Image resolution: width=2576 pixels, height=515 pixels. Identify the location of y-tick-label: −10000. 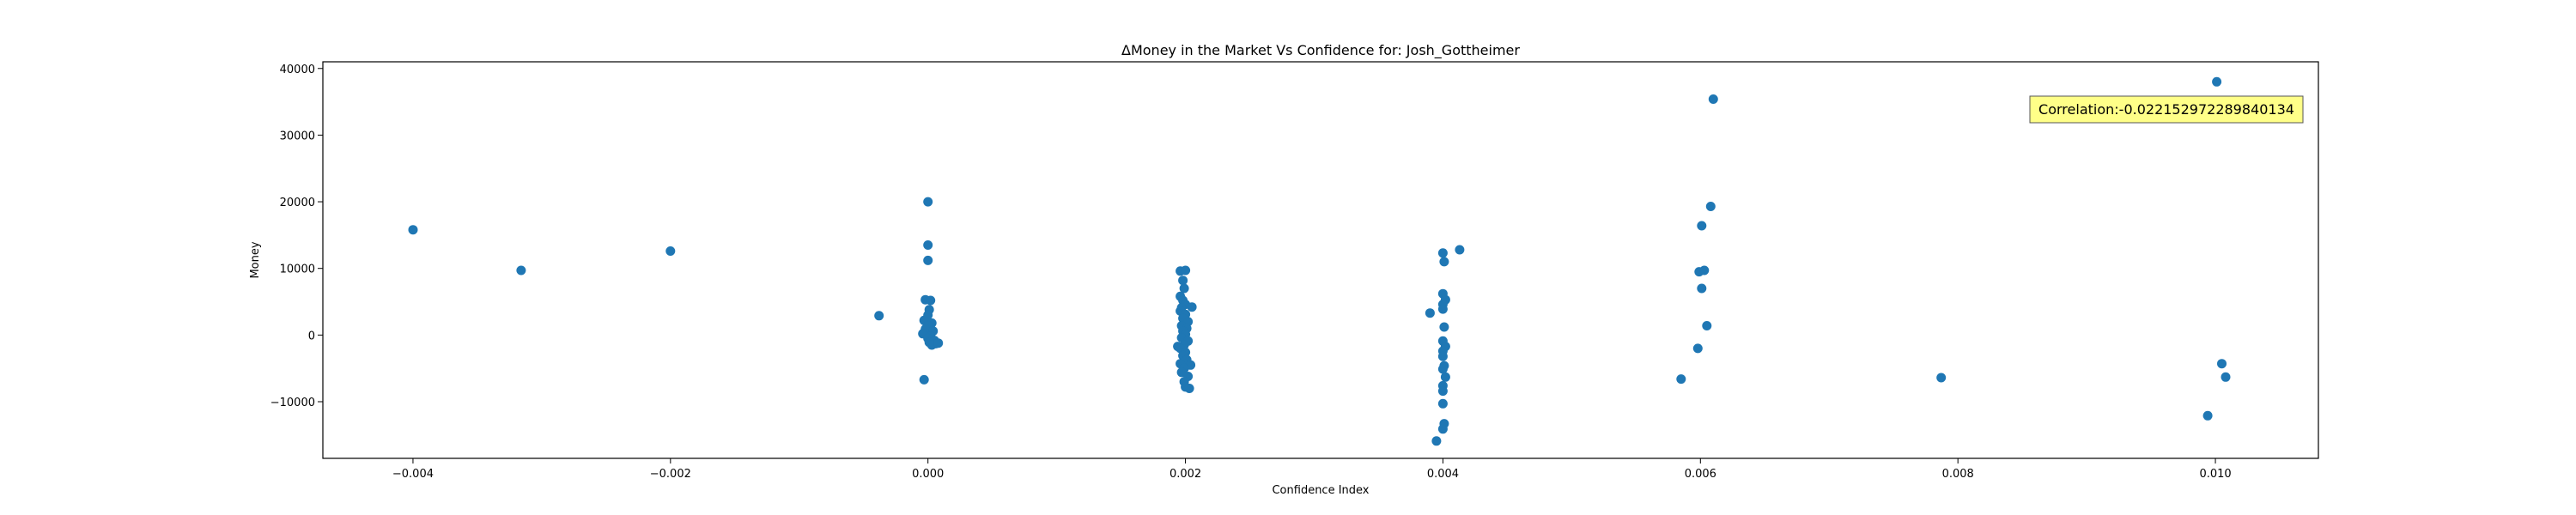
(292, 403).